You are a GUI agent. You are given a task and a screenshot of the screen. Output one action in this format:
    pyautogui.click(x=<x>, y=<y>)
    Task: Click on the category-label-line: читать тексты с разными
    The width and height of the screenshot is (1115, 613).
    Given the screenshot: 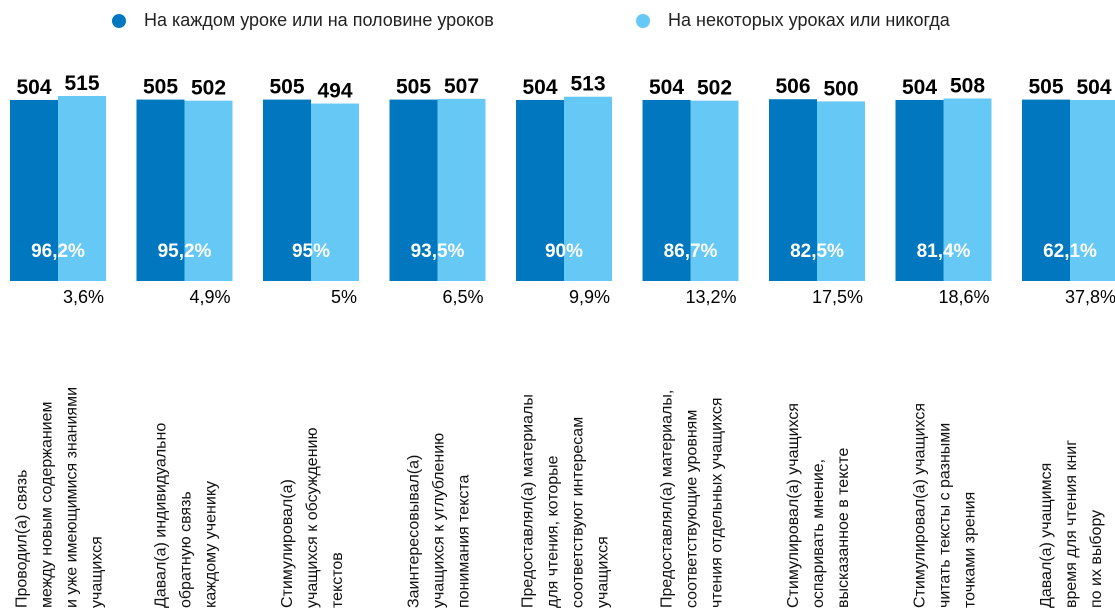 What is the action you would take?
    pyautogui.click(x=945, y=515)
    